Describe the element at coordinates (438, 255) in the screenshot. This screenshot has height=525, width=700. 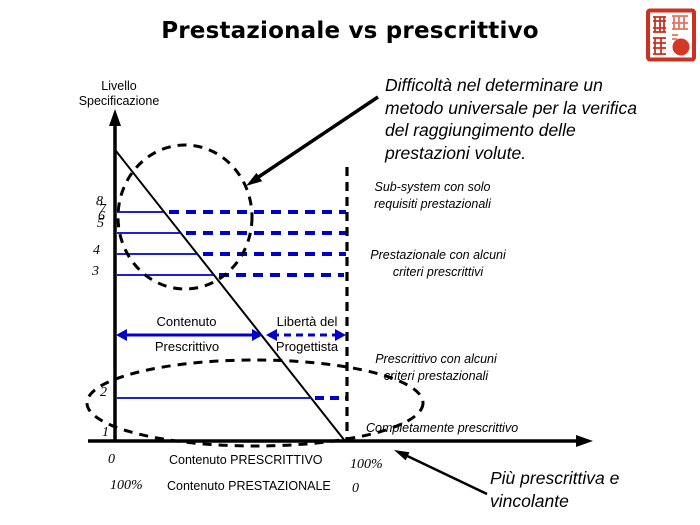
I see `label-prestazionale-line1: Prestazionale con alcuni` at that location.